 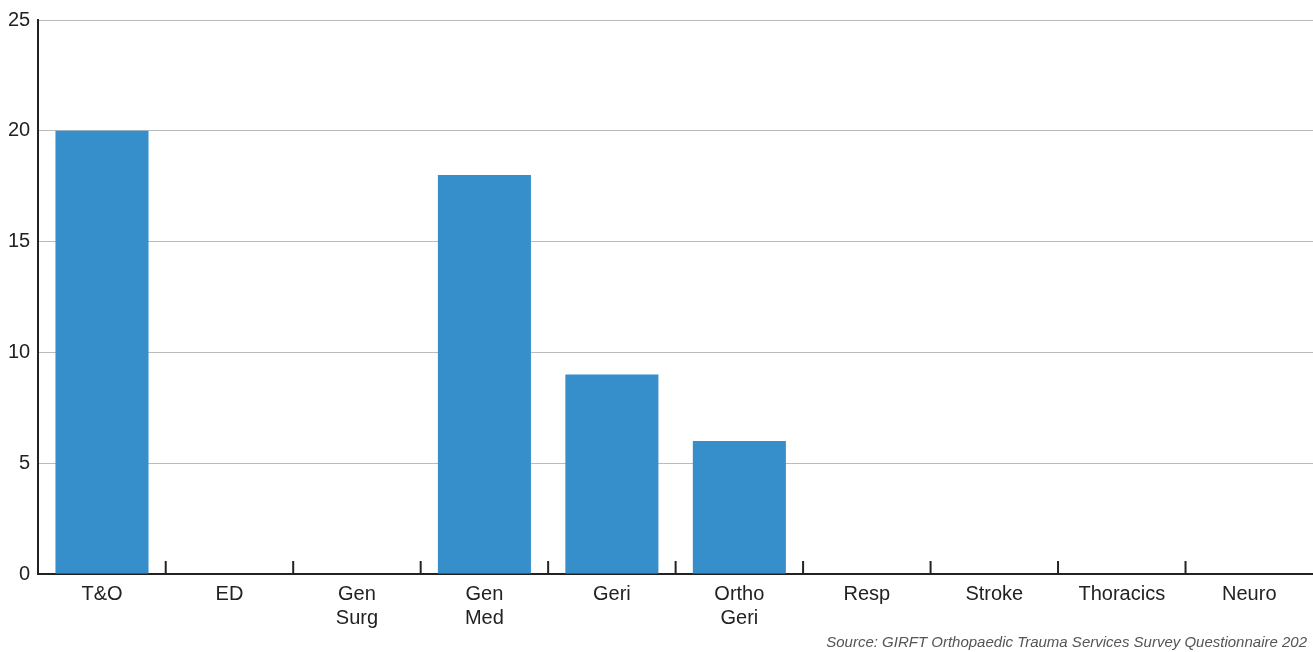 What do you see at coordinates (19, 129) in the screenshot?
I see `y-tick-label: 20` at bounding box center [19, 129].